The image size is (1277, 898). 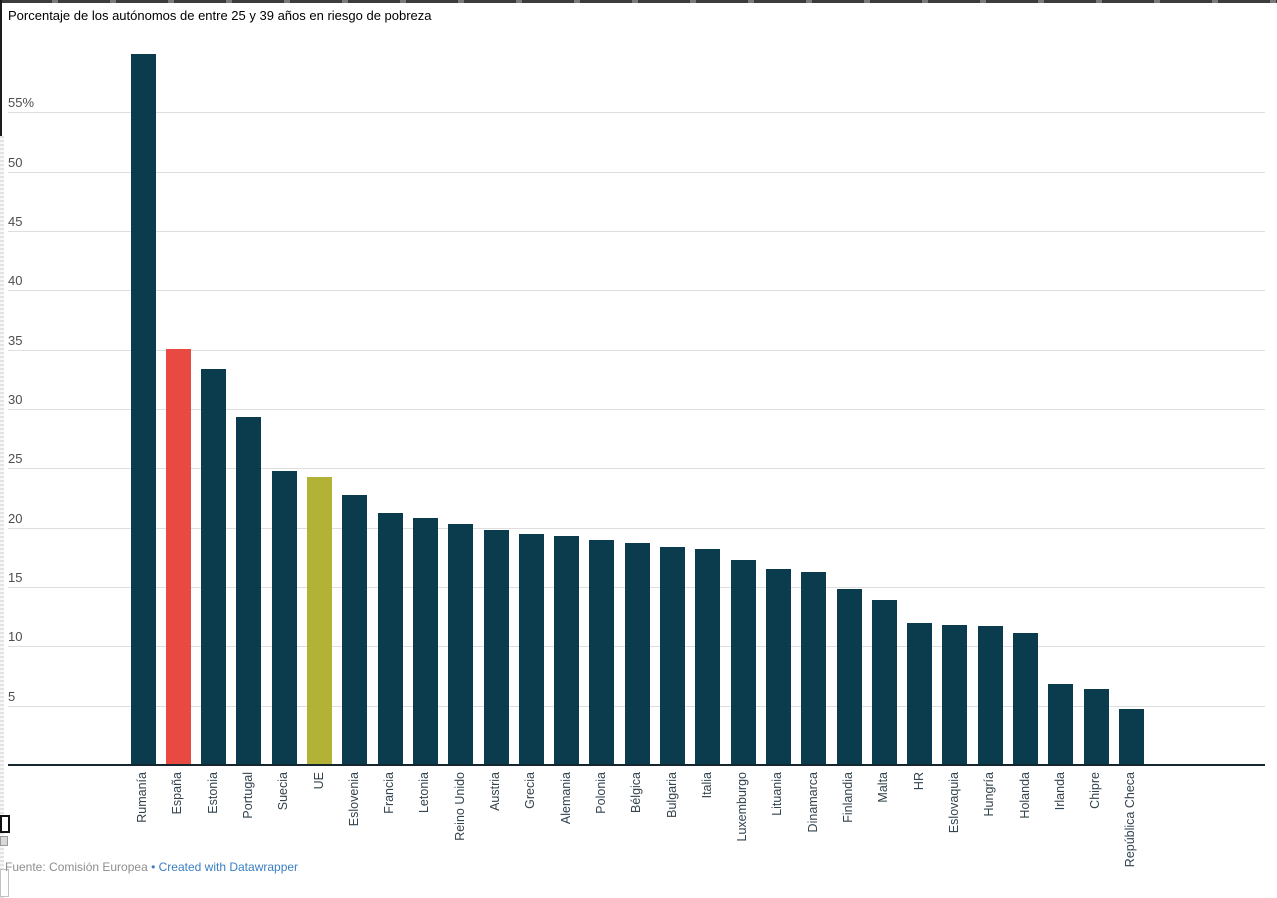 What do you see at coordinates (565, 798) in the screenshot?
I see `x-axis-label-alemania: Alemania` at bounding box center [565, 798].